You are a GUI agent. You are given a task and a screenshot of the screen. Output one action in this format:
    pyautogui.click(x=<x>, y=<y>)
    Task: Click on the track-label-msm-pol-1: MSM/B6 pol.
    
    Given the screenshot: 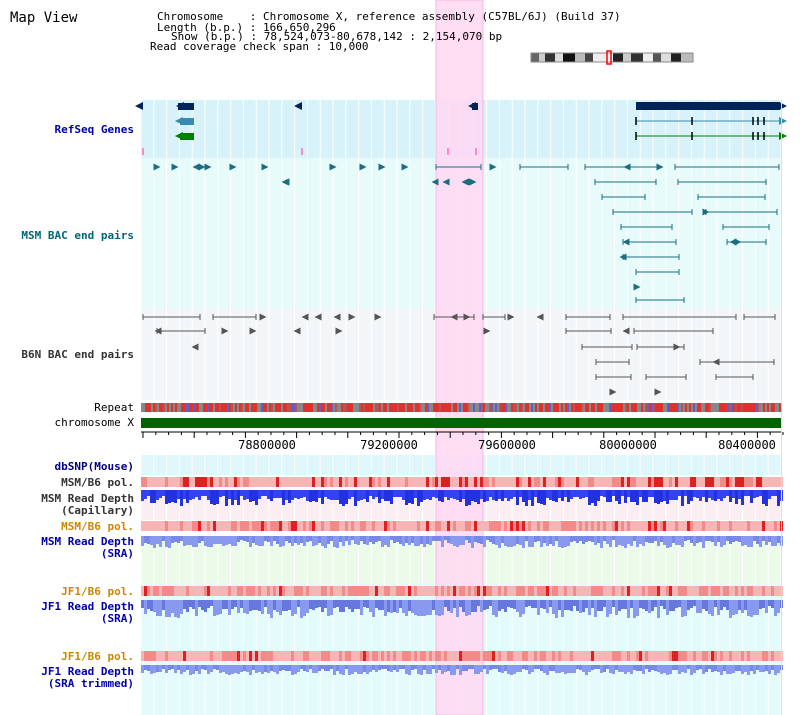 What is the action you would take?
    pyautogui.click(x=97, y=482)
    